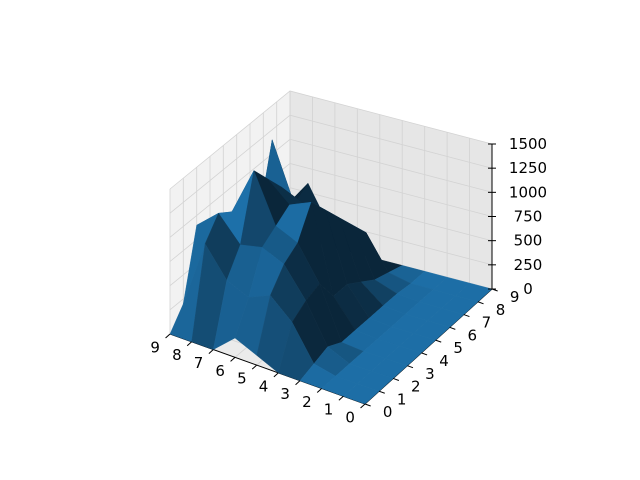 This screenshot has height=480, width=640. Describe the element at coordinates (199, 363) in the screenshot. I see `x-tick-label: 7` at that location.